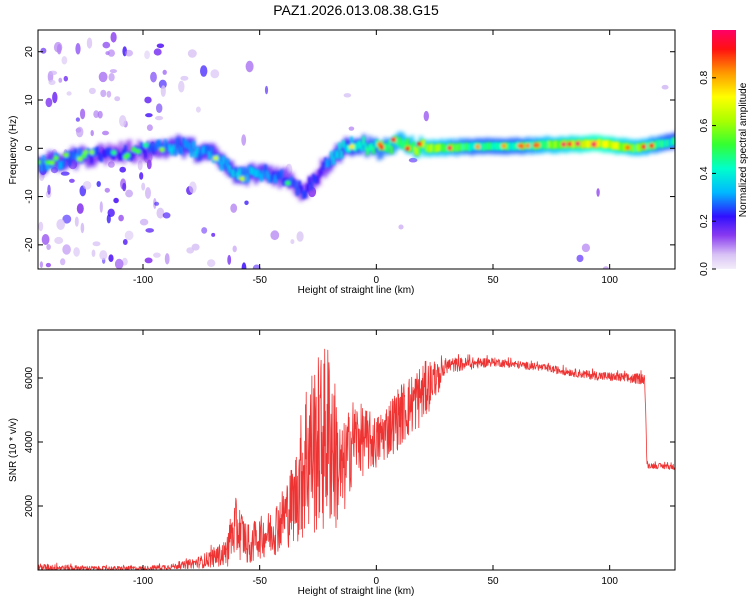  I want to click on snr-x-axis-label: Height of straight line (km), so click(356, 591).